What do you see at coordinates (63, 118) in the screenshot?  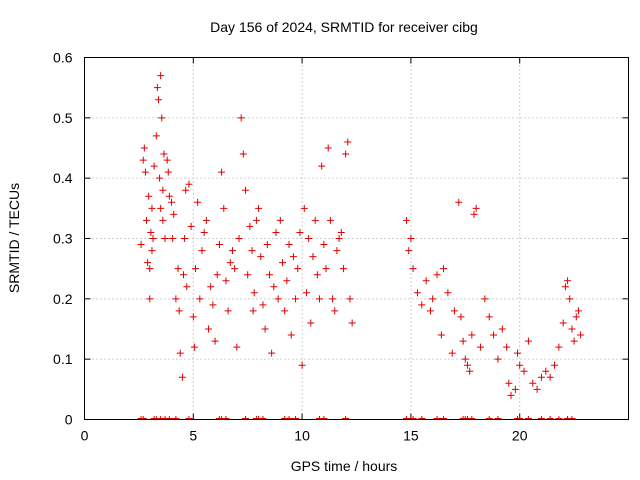 I see `y-tick-label: 0.5` at bounding box center [63, 118].